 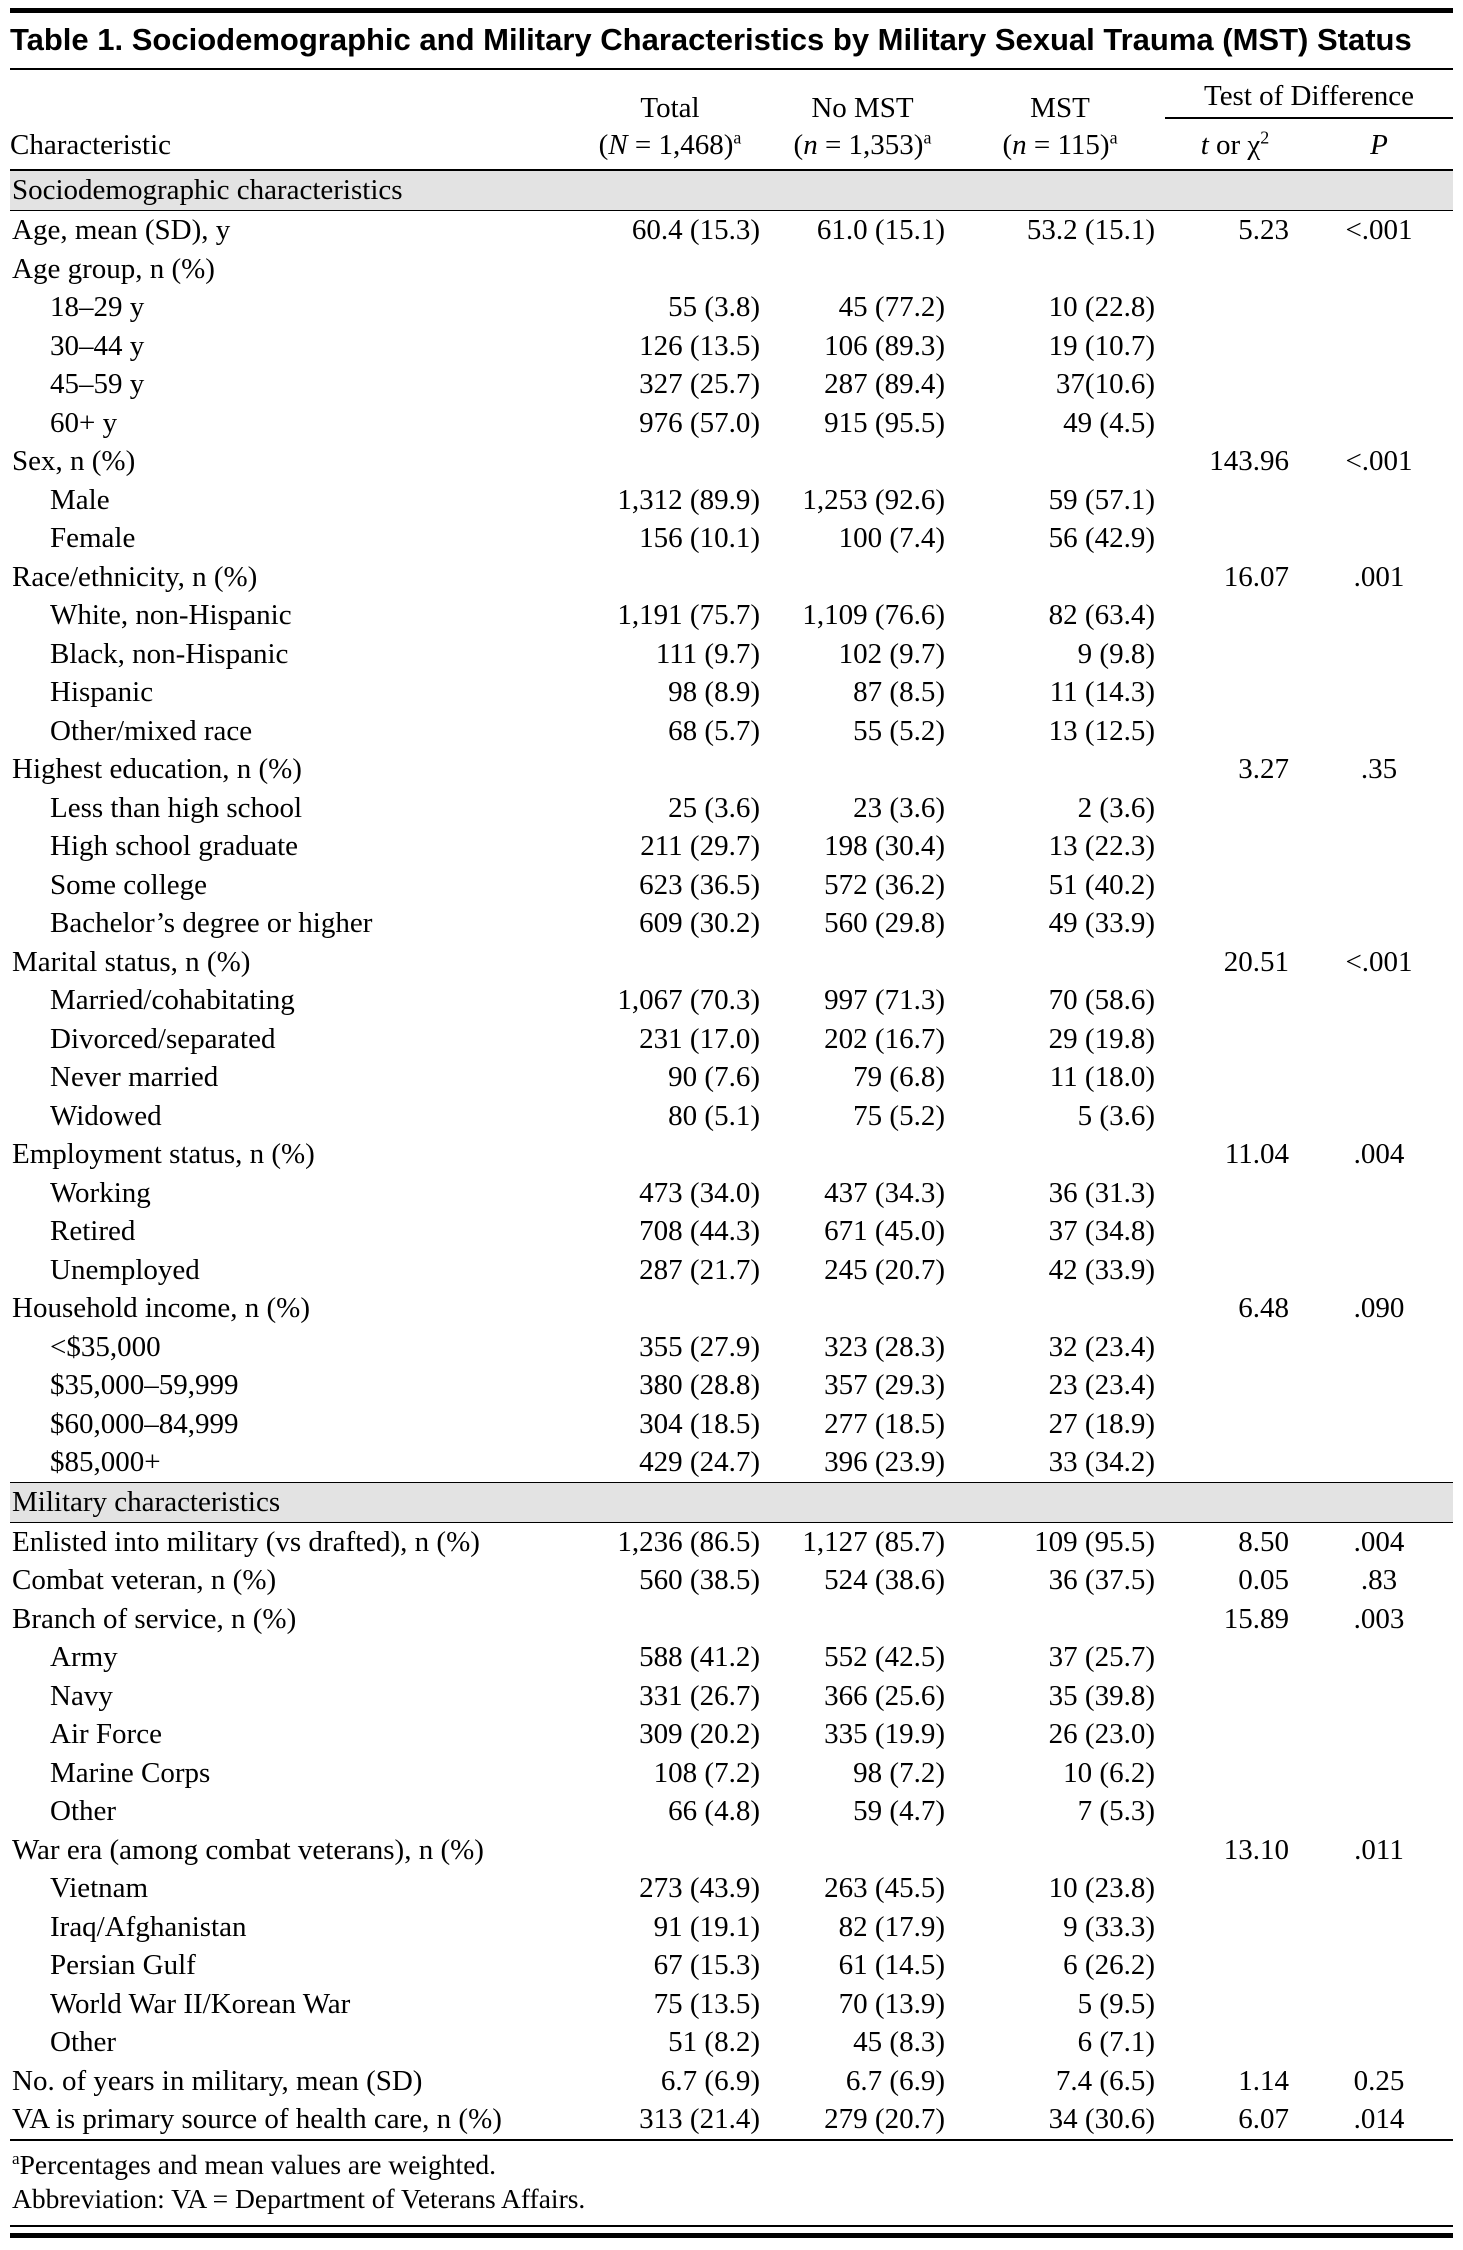 What do you see at coordinates (1105, 2080) in the screenshot?
I see `mst-value: 7.4 (6.5)` at bounding box center [1105, 2080].